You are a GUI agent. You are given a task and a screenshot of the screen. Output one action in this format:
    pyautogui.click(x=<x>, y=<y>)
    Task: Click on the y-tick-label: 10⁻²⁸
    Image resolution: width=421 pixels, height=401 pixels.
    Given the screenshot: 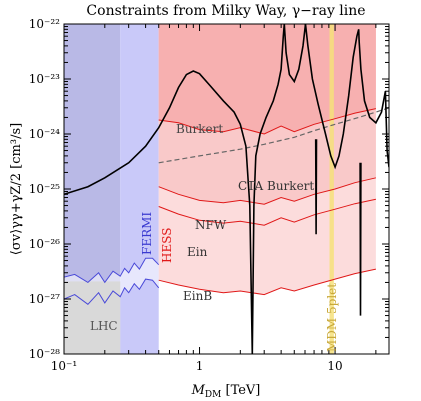 What is the action you would take?
    pyautogui.click(x=44, y=354)
    